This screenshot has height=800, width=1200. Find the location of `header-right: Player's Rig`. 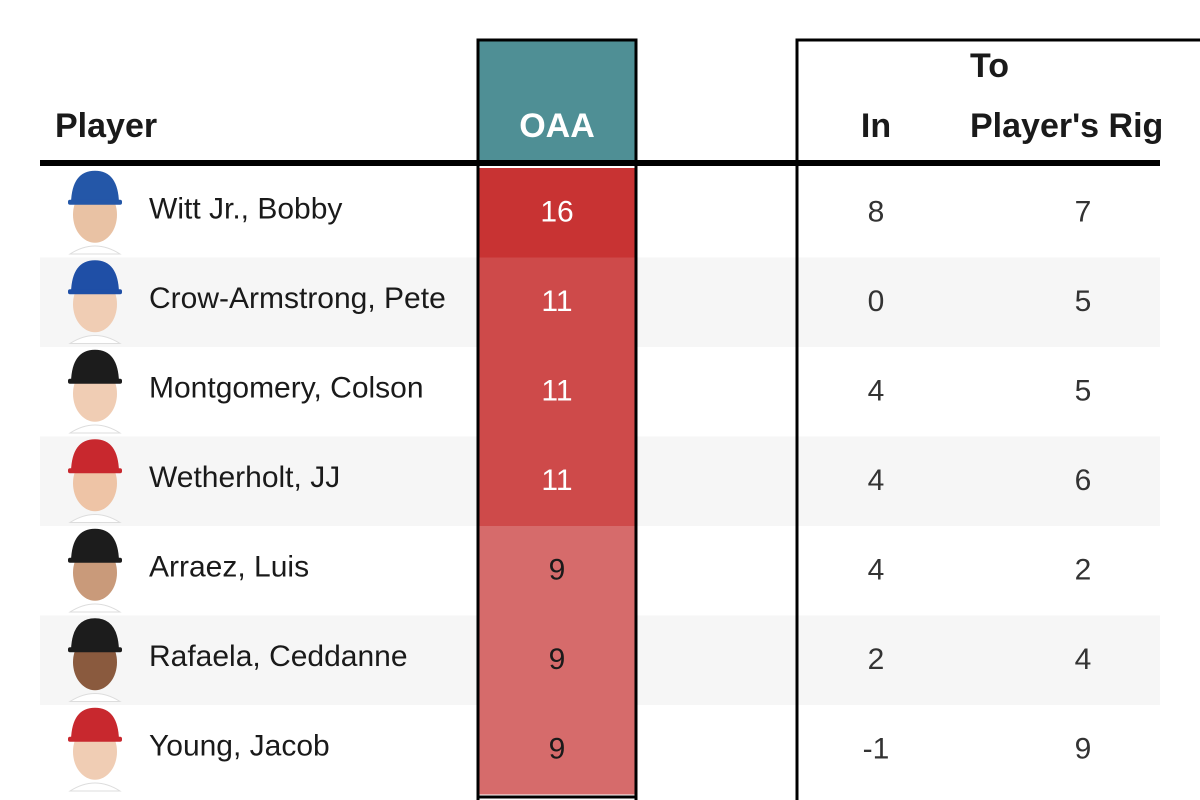

header-right: Player's Rig is located at coordinates (1066, 126).